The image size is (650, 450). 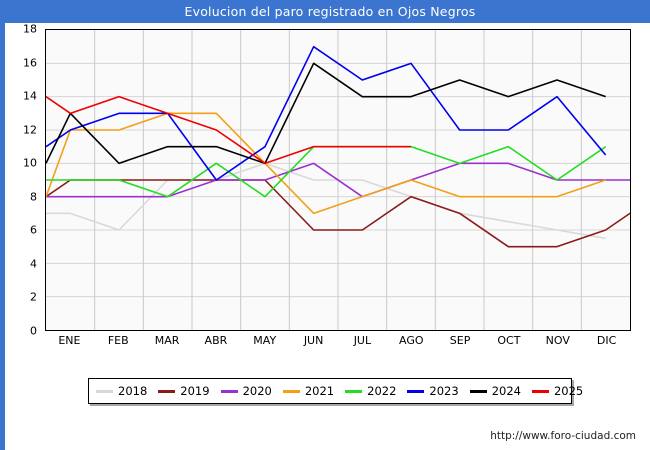 What do you see at coordinates (30, 130) in the screenshot?
I see `y-tick-label: 12` at bounding box center [30, 130].